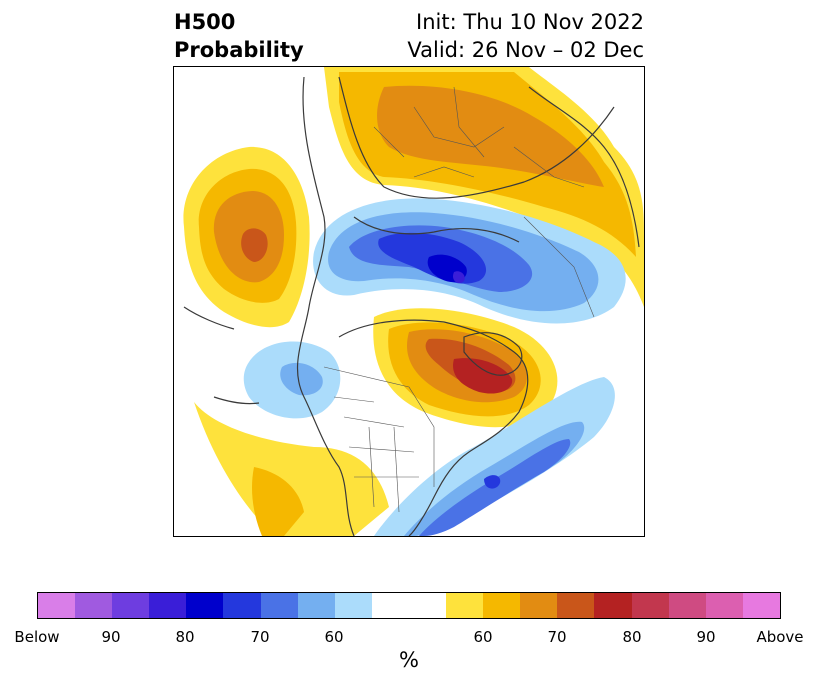 The height and width of the screenshot is (686, 819). What do you see at coordinates (465, 368) in the screenshot?
I see `anomaly-above-canada` at bounding box center [465, 368].